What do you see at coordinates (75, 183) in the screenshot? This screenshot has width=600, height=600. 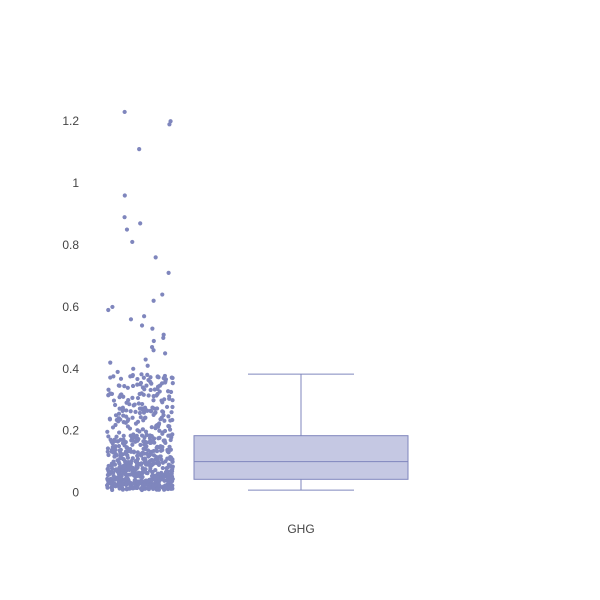 I see `y-tick-label: 1` at bounding box center [75, 183].